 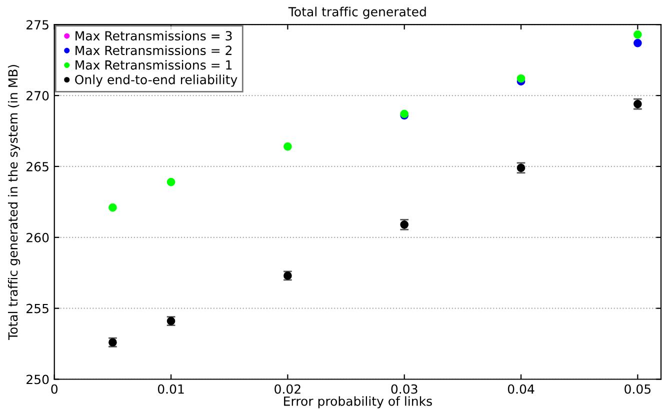 I want to click on y-tick-label: 250, so click(x=37, y=379).